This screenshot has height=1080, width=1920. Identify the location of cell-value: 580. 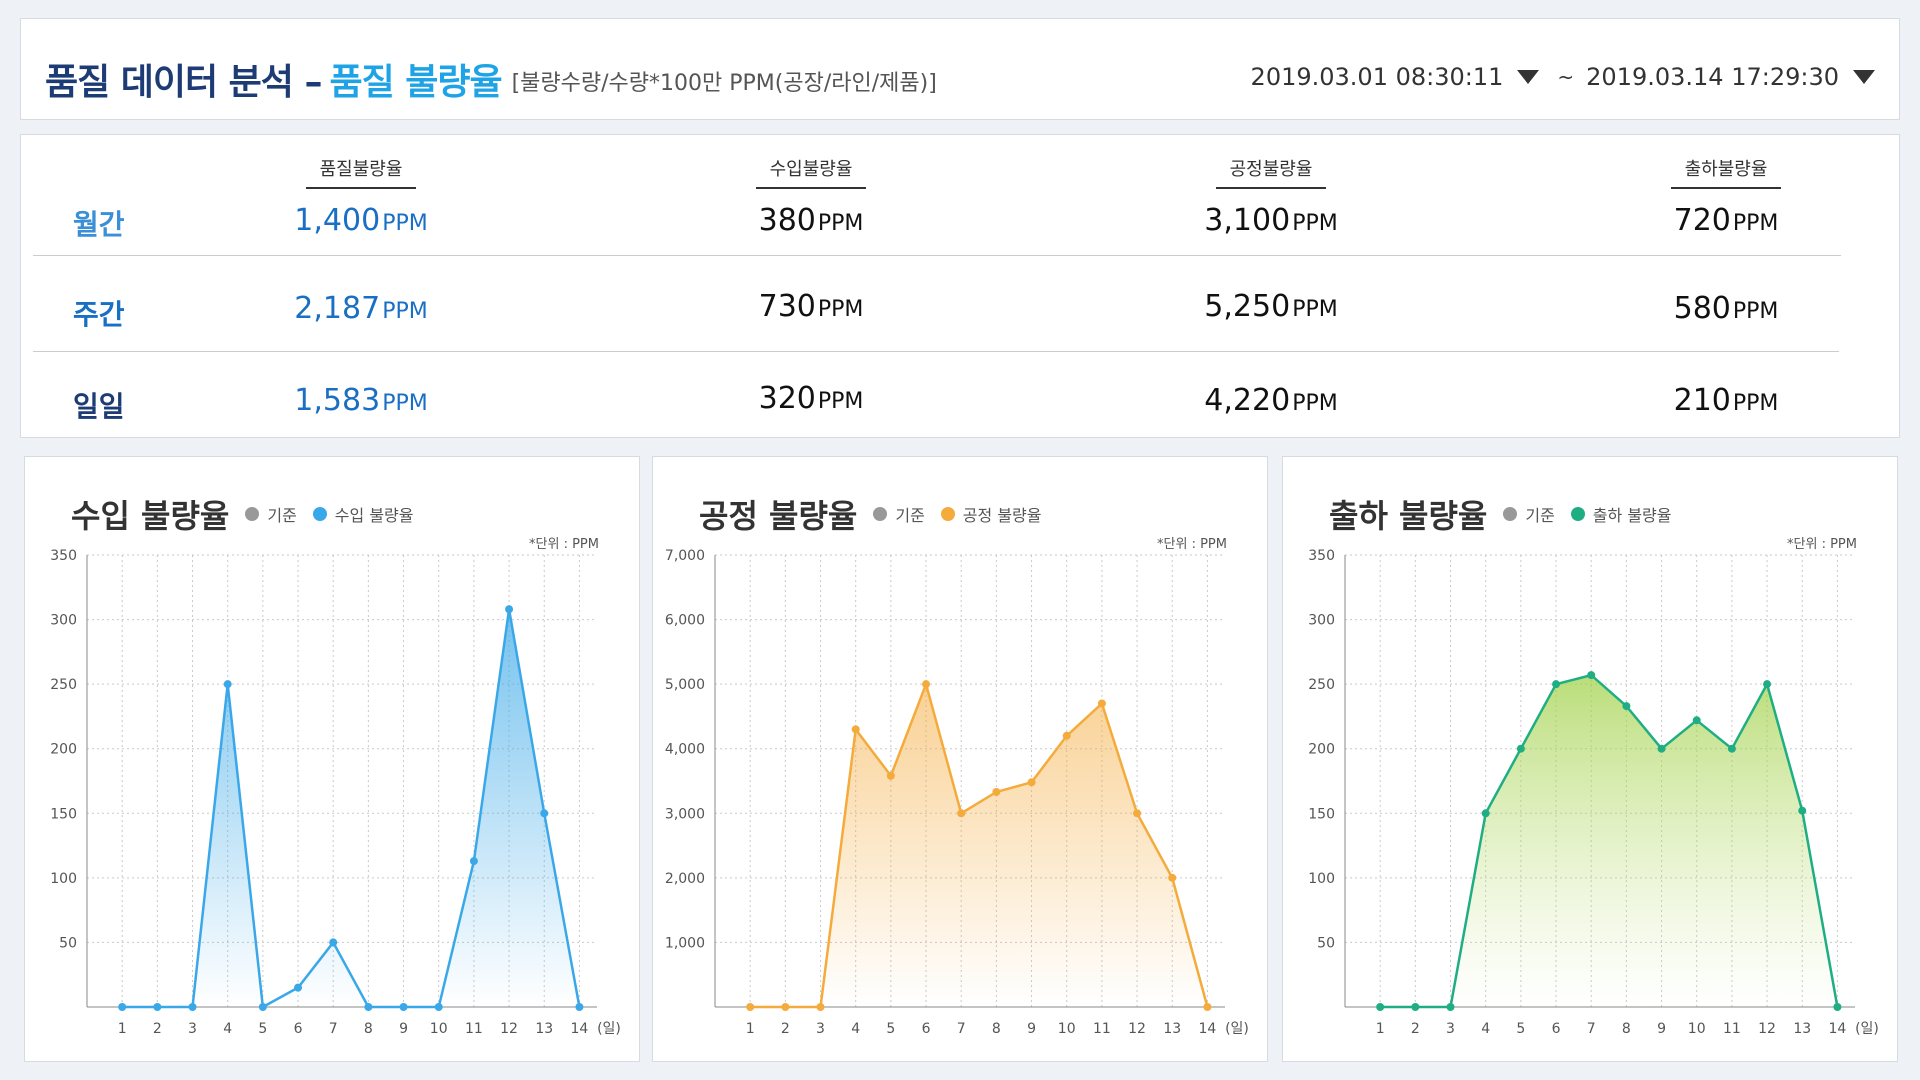
(1702, 308).